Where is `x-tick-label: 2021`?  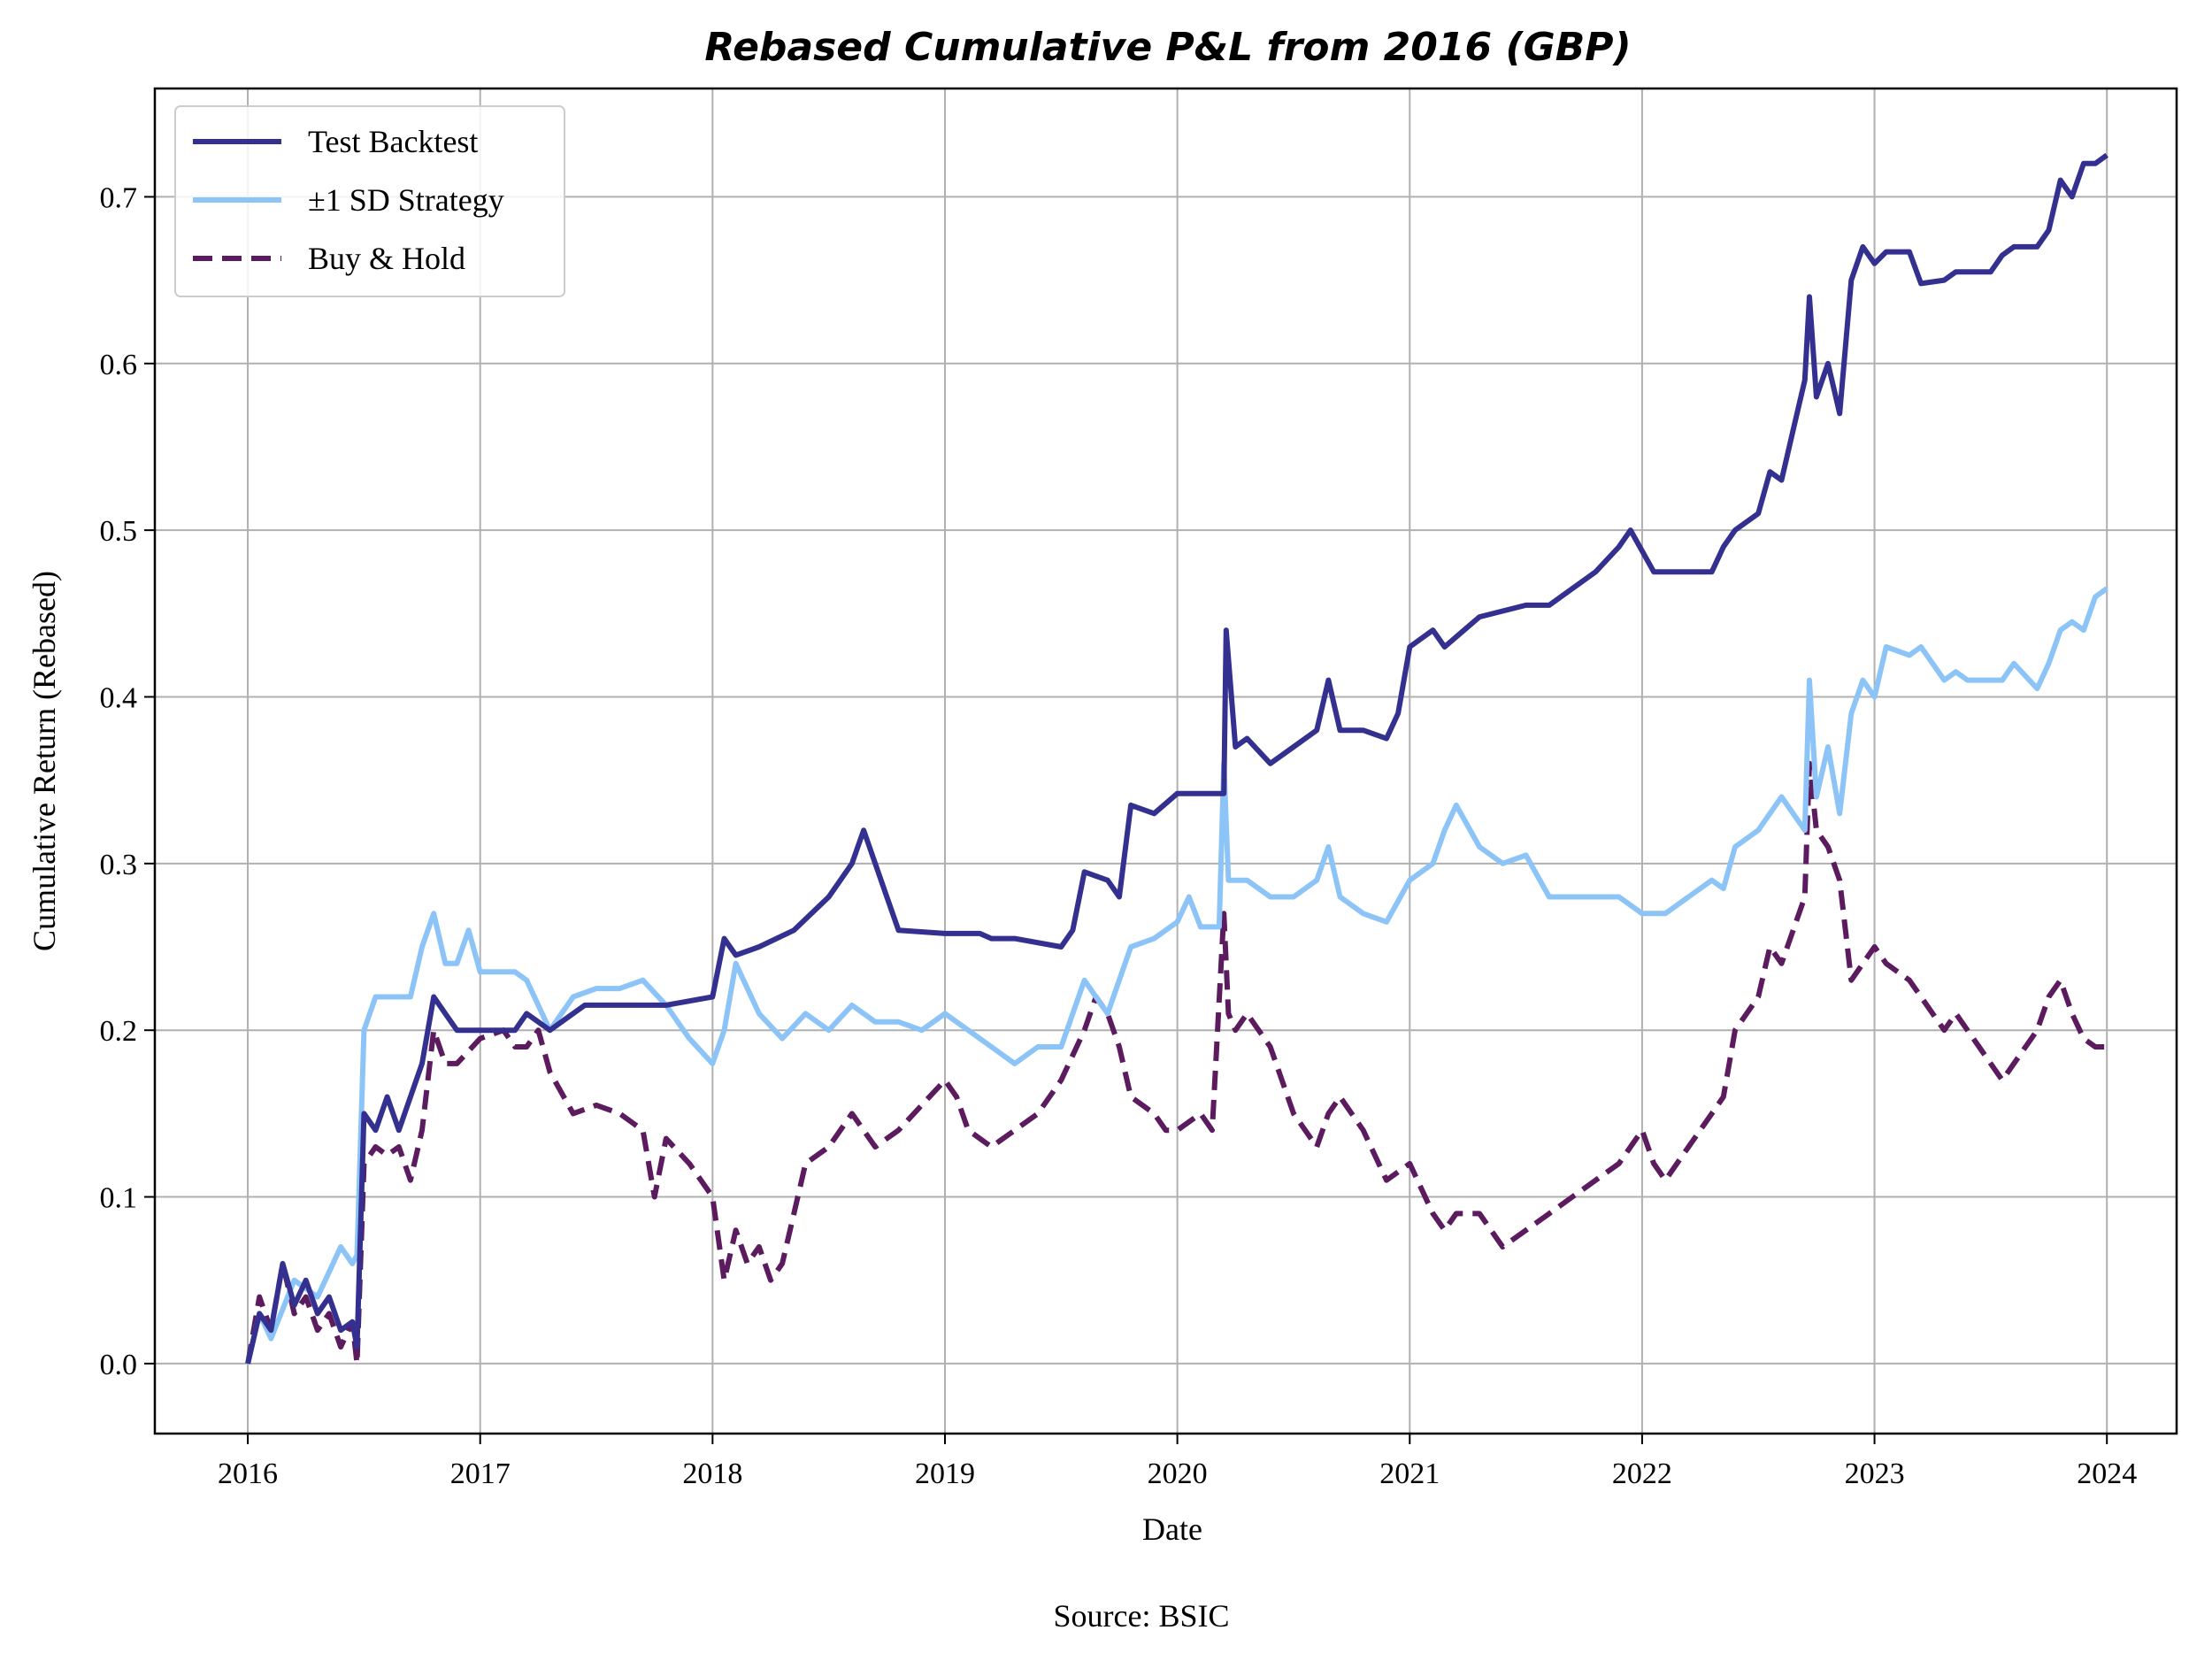
x-tick-label: 2021 is located at coordinates (1410, 1473).